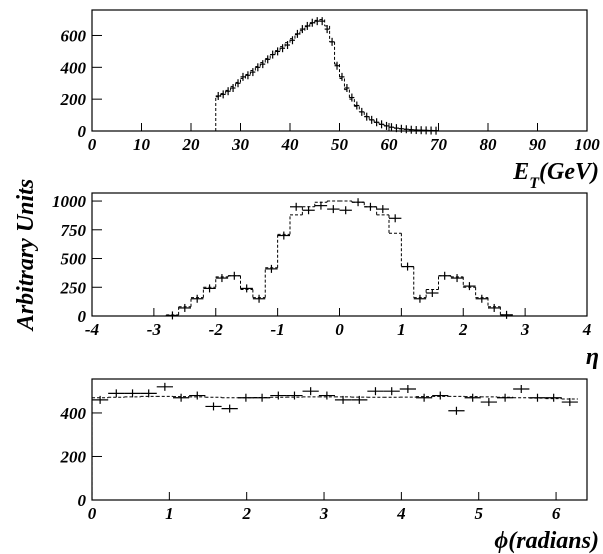 The width and height of the screenshot is (603, 554). Describe the element at coordinates (324, 513) in the screenshot. I see `x-tick-label: 3` at that location.